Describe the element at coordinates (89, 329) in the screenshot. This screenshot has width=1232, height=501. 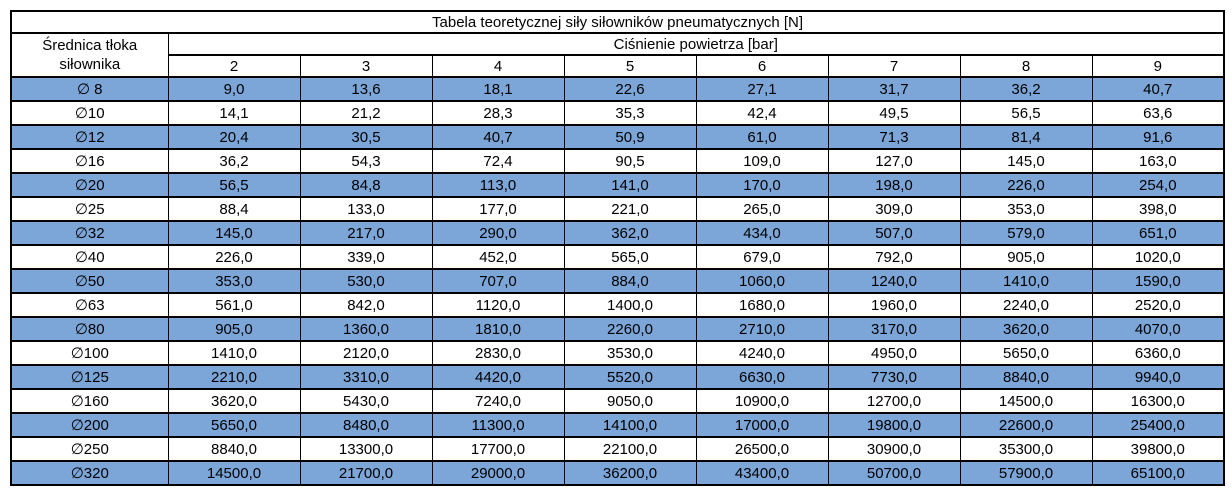
I see `diameter-cell: ∅80` at that location.